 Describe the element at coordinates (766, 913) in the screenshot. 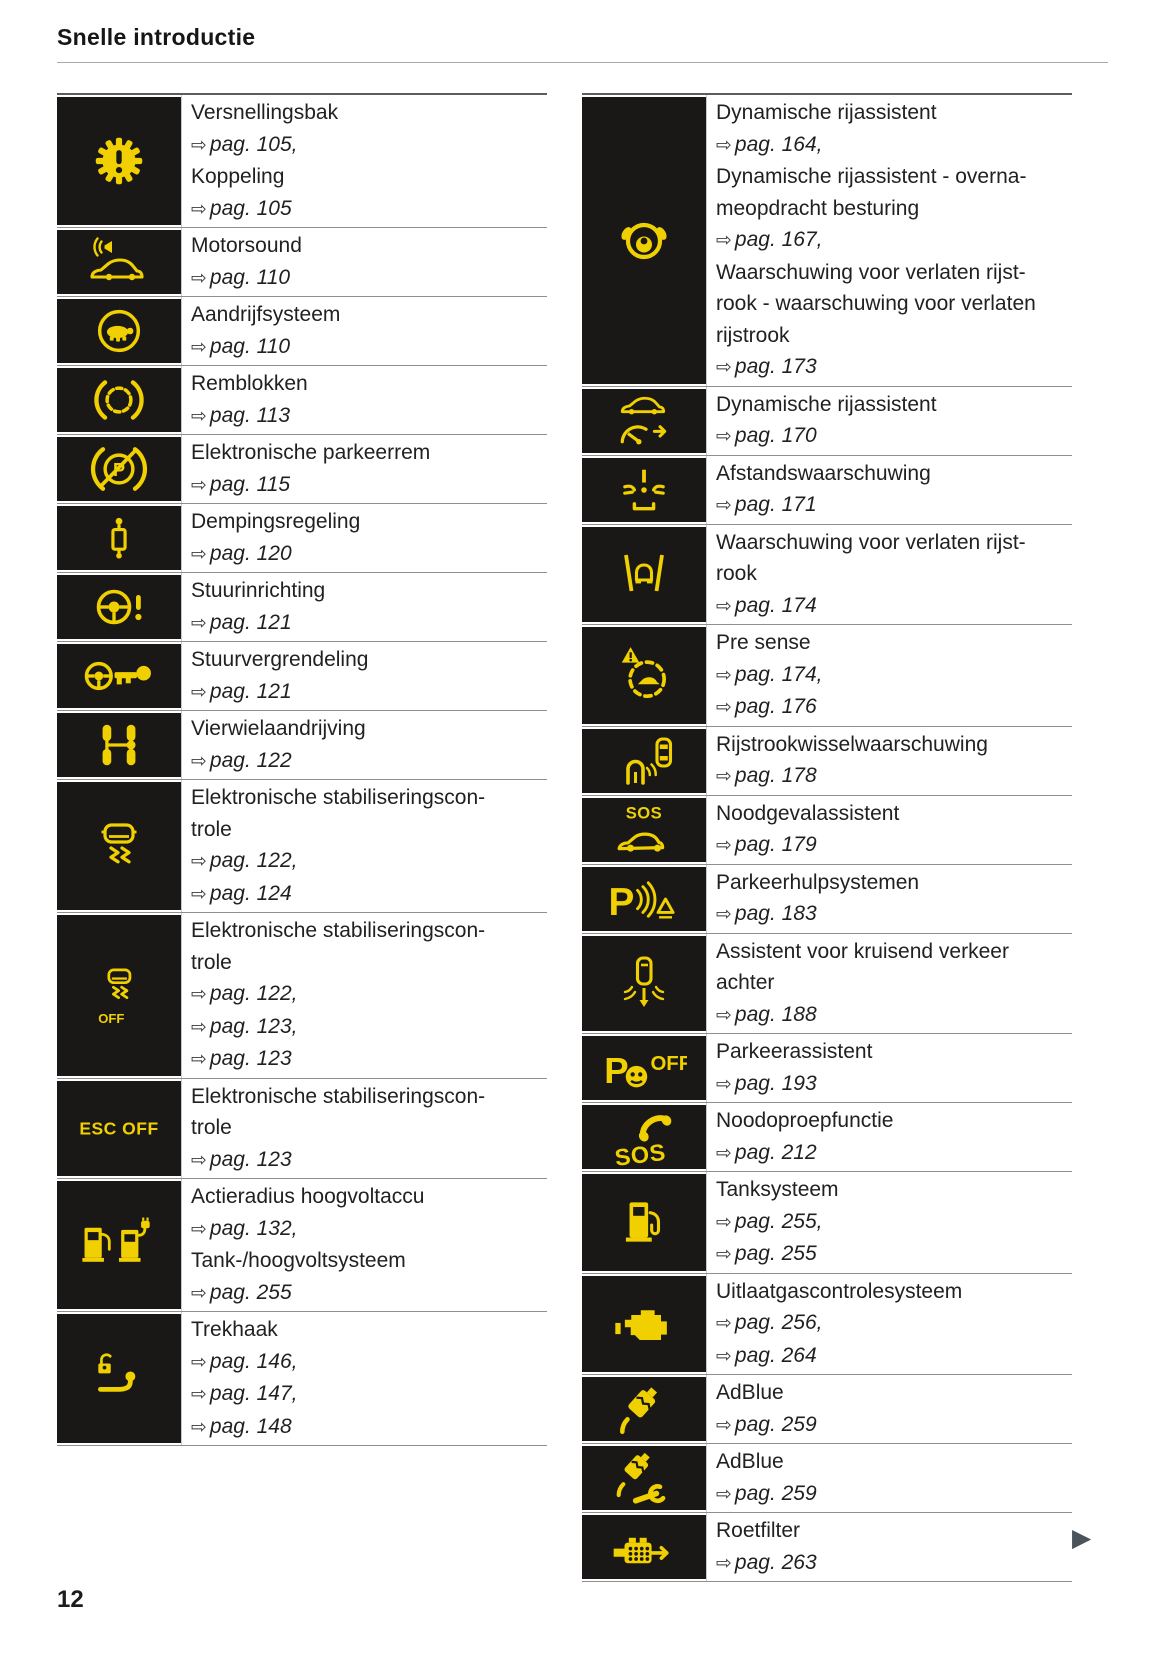

I see `page-reference: ⇨ pag. 183` at that location.